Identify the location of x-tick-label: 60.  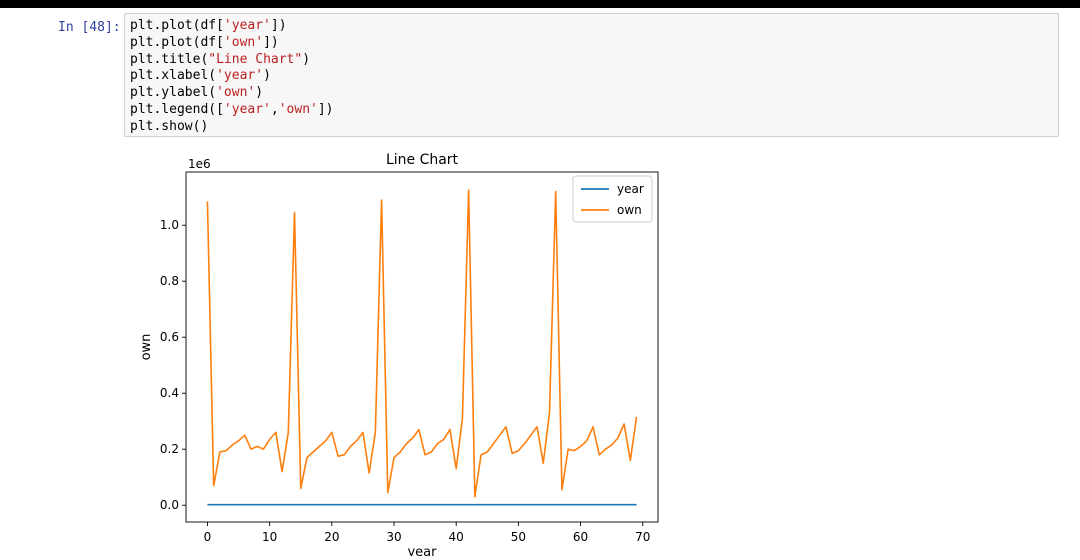
(580, 537).